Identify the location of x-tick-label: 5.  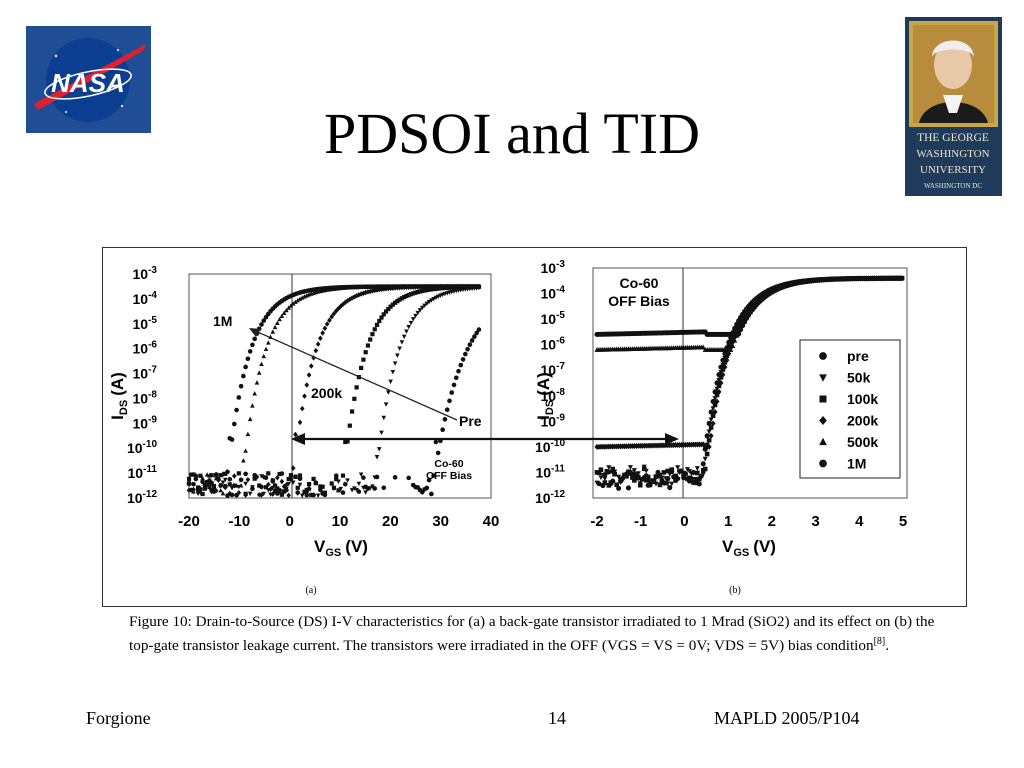
(903, 521).